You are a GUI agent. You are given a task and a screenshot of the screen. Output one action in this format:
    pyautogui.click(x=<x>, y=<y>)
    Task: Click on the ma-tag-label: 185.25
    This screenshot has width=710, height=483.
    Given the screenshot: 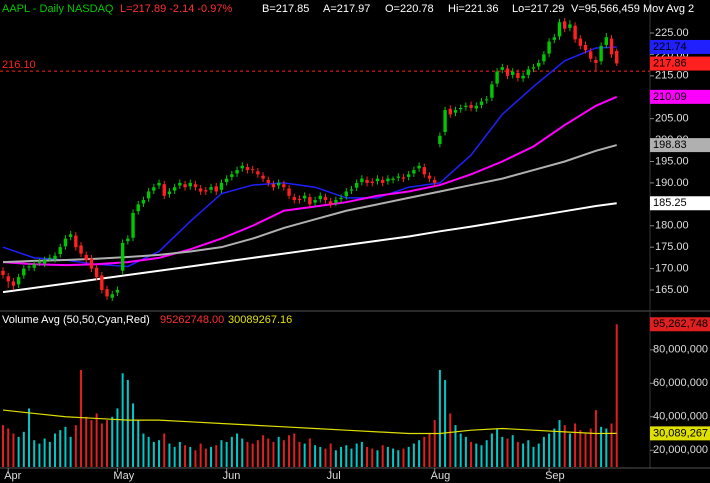 What is the action you would take?
    pyautogui.click(x=670, y=203)
    